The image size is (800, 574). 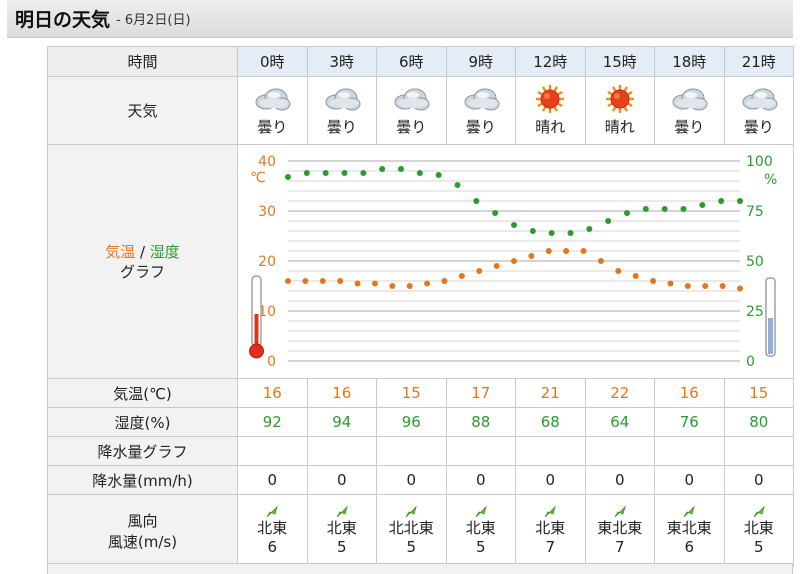 I want to click on sun-icon, so click(x=550, y=99).